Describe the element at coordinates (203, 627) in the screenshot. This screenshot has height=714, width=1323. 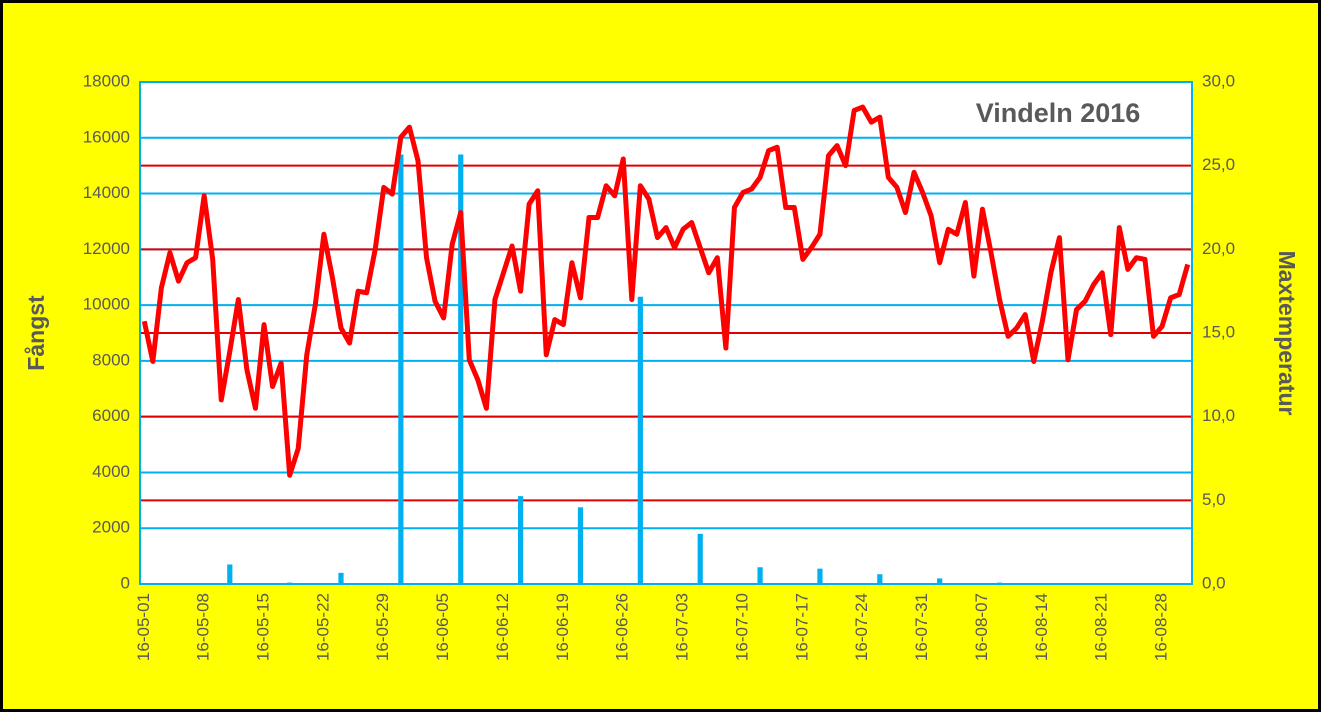
I see `x-tick-label: 16-05-08` at that location.